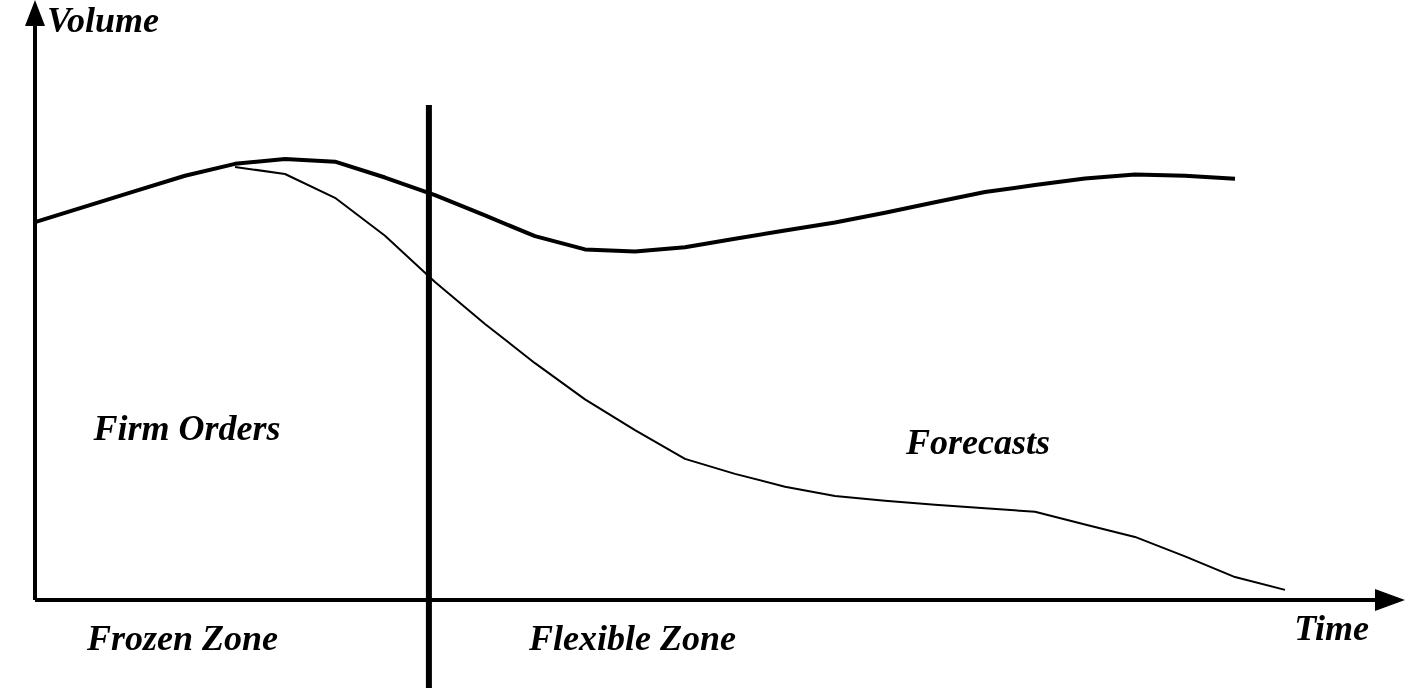 The width and height of the screenshot is (1409, 688). Describe the element at coordinates (182, 638) in the screenshot. I see `text: Frozen Zone` at that location.